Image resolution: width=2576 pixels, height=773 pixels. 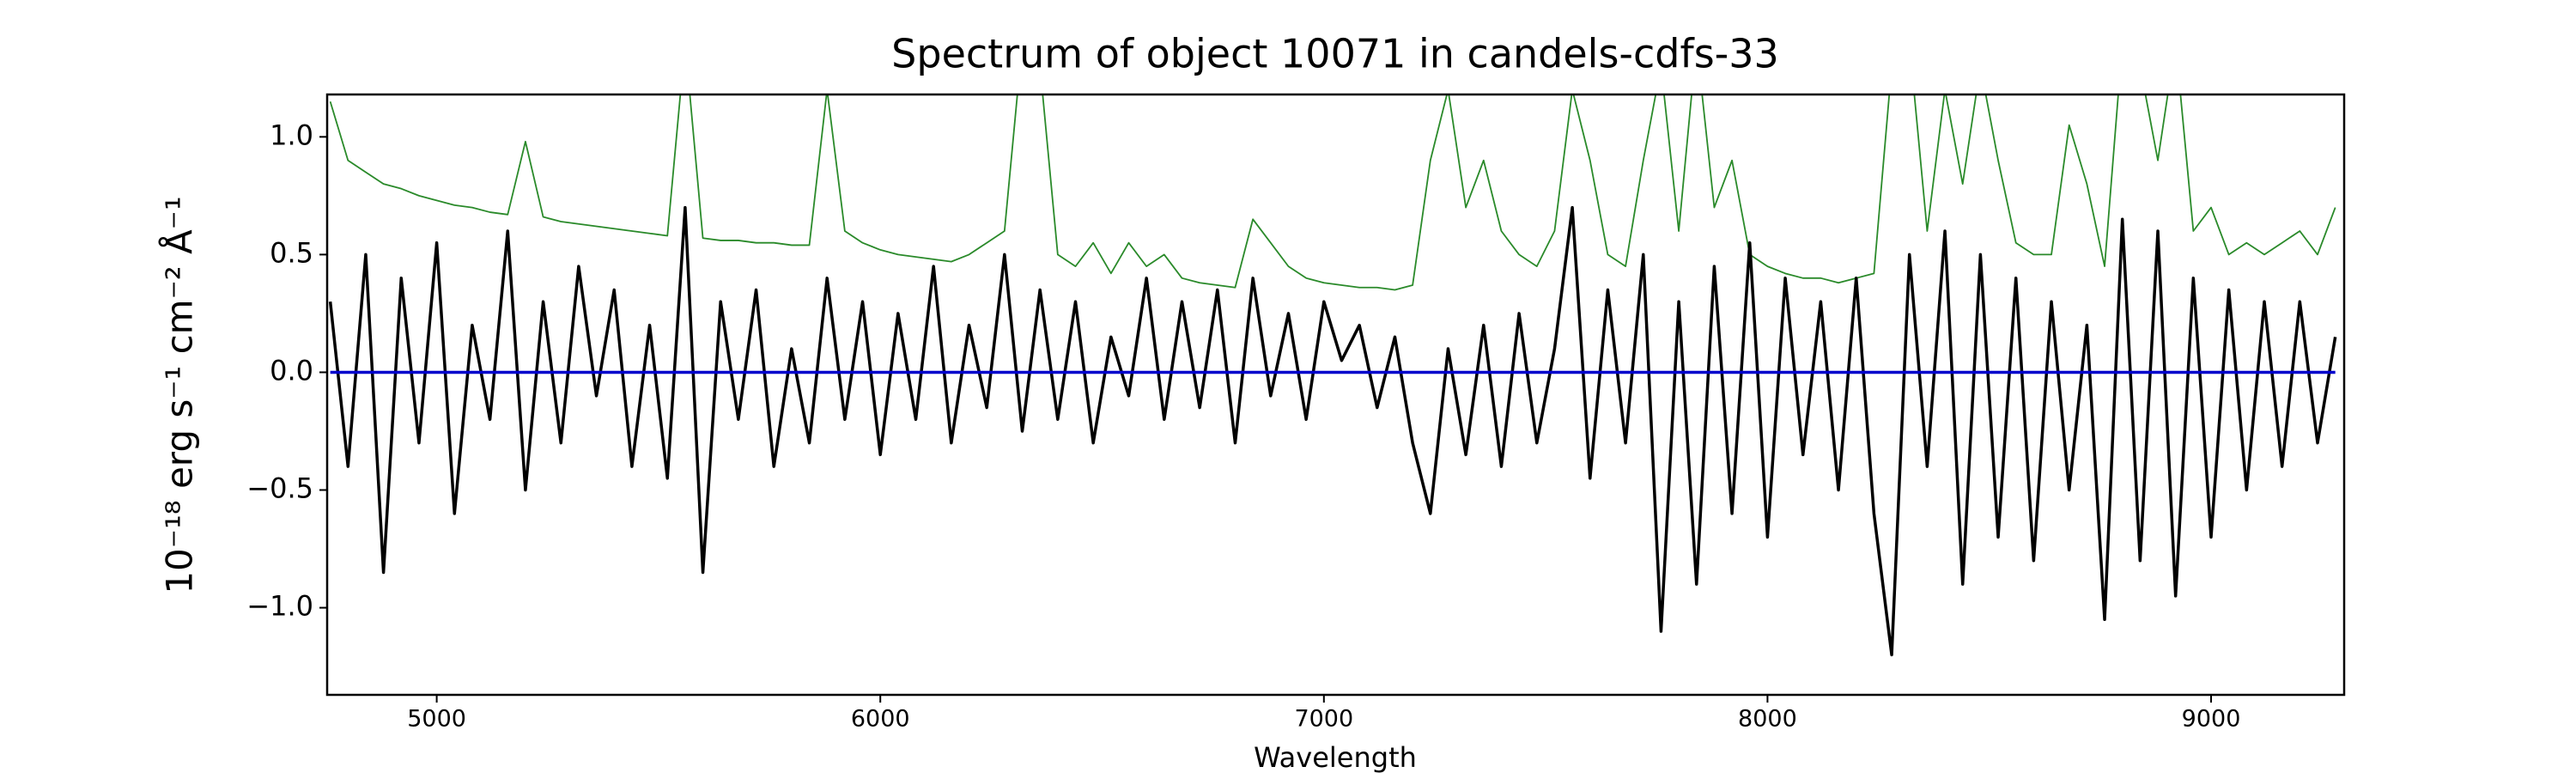 What do you see at coordinates (881, 719) in the screenshot?
I see `x-tick-label: 6000` at bounding box center [881, 719].